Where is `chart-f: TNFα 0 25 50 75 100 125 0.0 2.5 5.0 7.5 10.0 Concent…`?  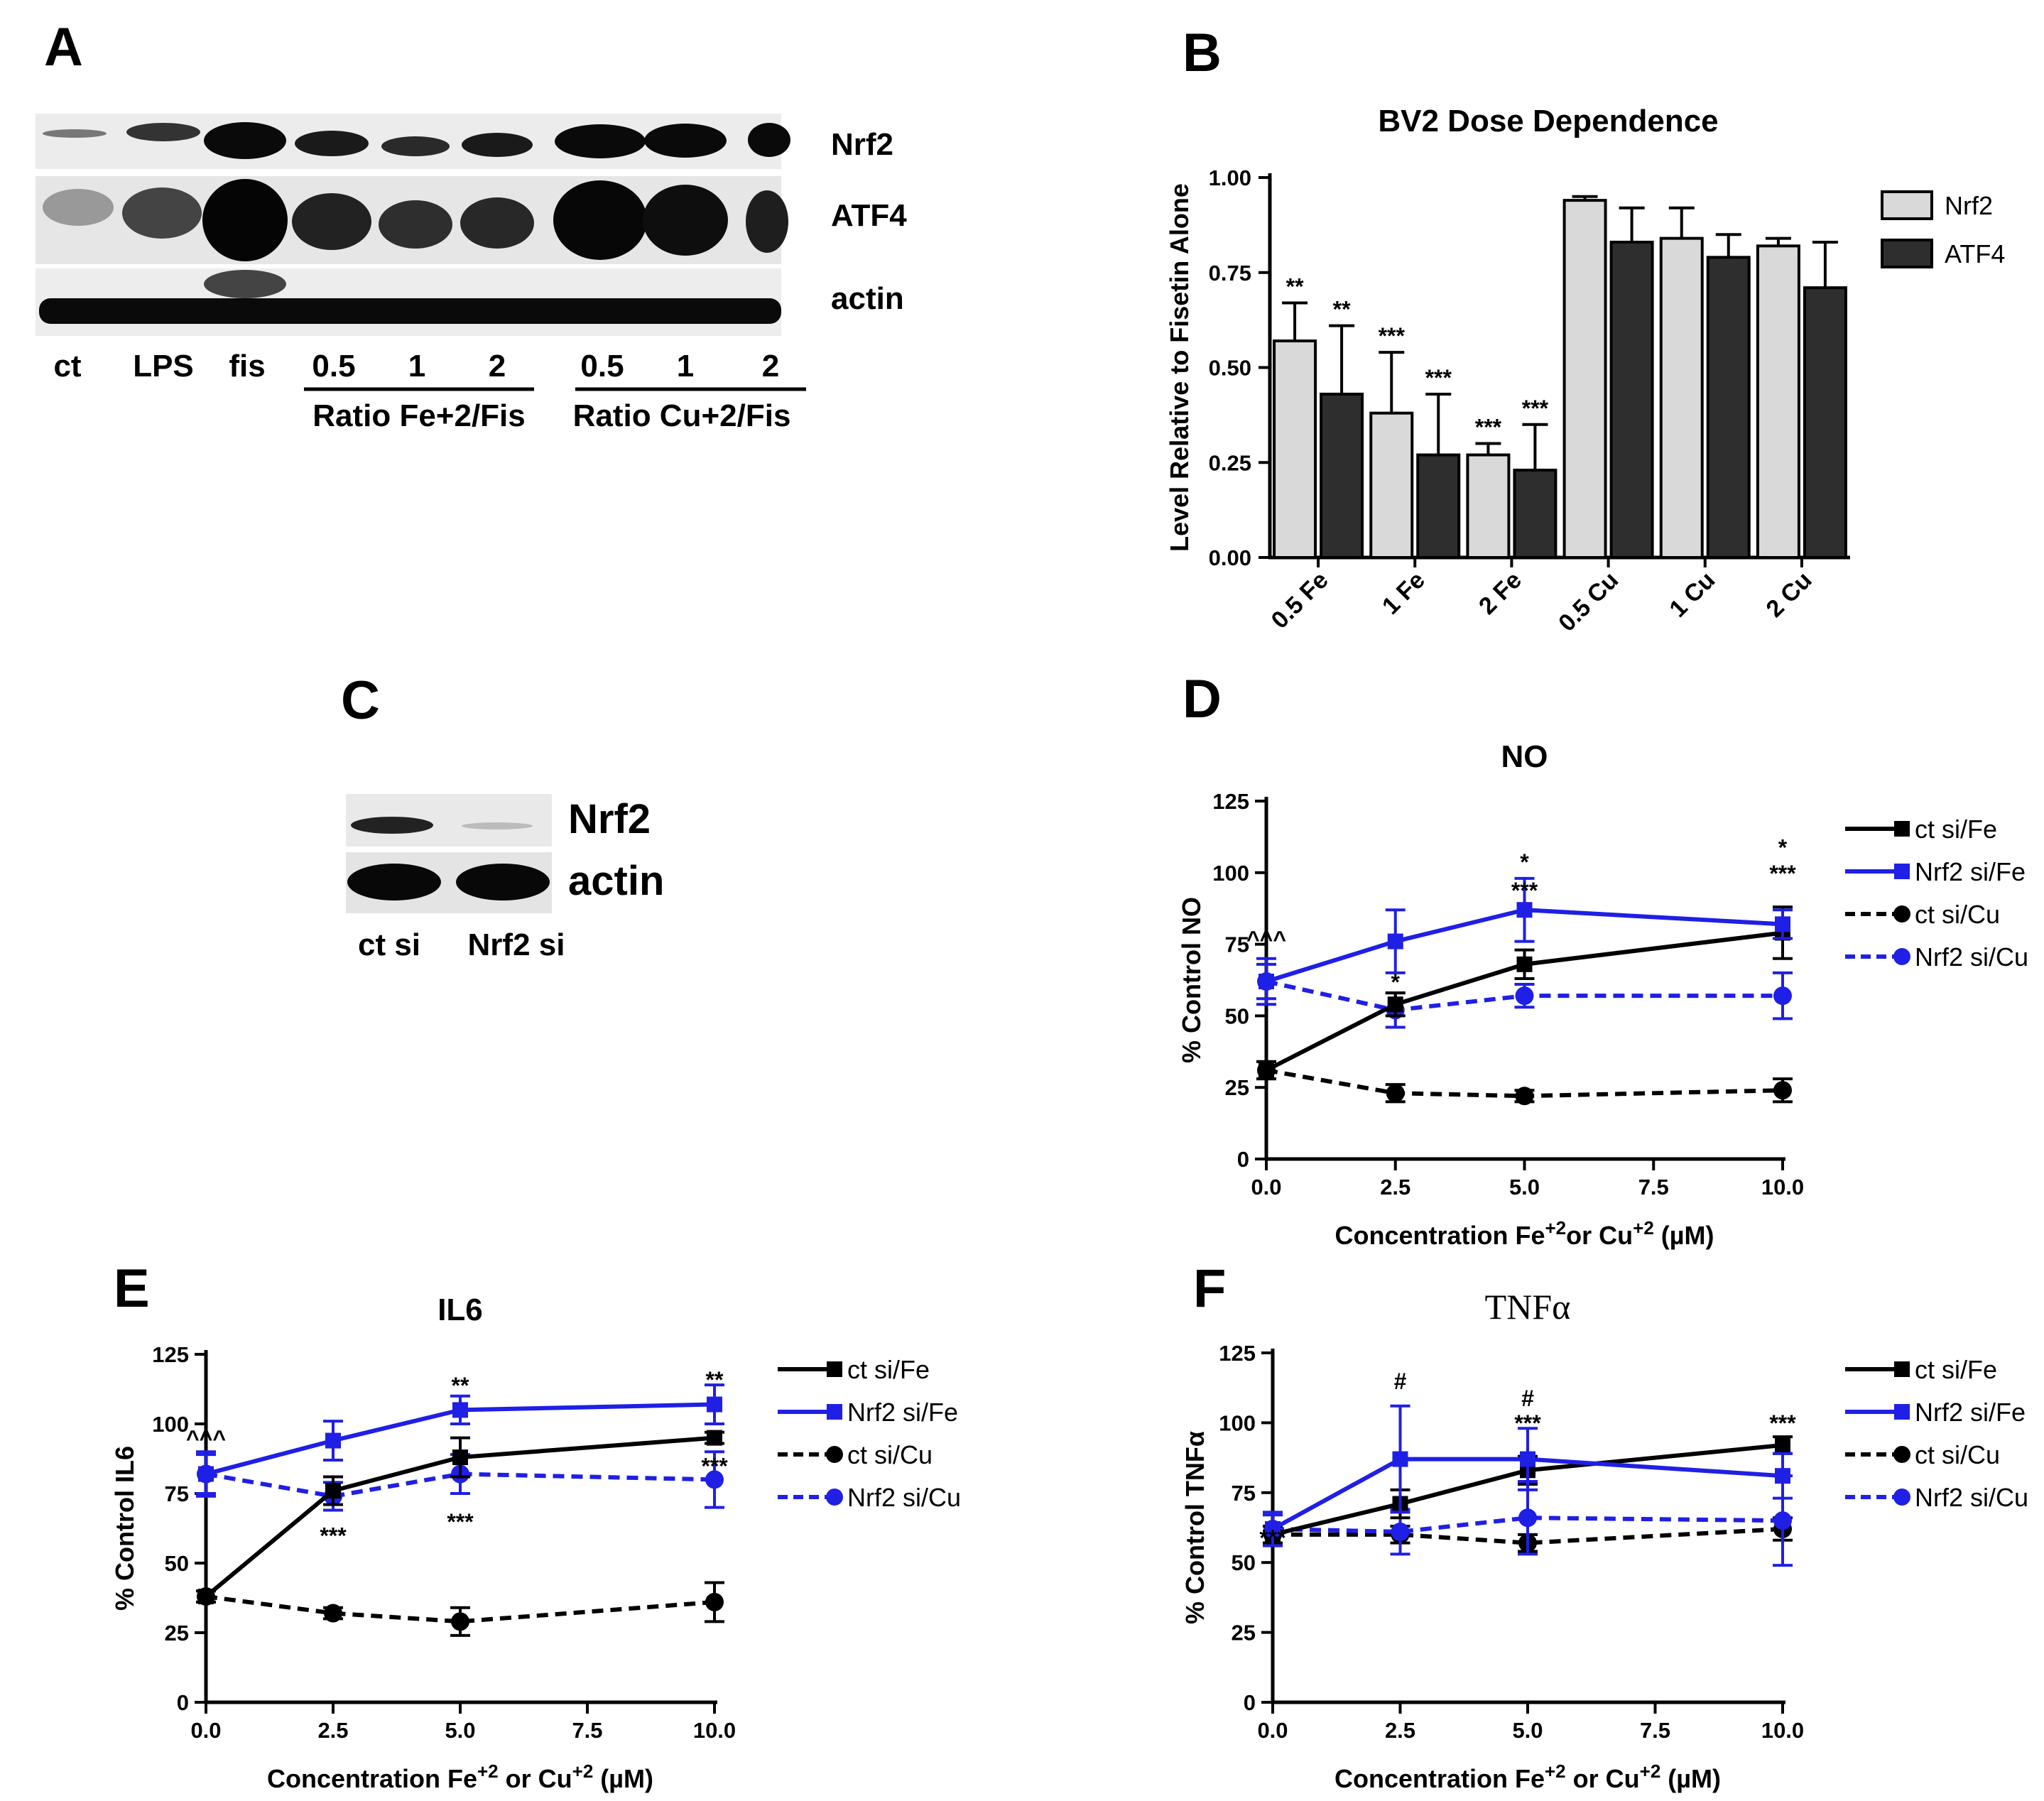 chart-f: TNFα 0 25 50 75 100 125 0.0 2.5 5.0 7.5 10.0 Concent… is located at coordinates (1604, 1540).